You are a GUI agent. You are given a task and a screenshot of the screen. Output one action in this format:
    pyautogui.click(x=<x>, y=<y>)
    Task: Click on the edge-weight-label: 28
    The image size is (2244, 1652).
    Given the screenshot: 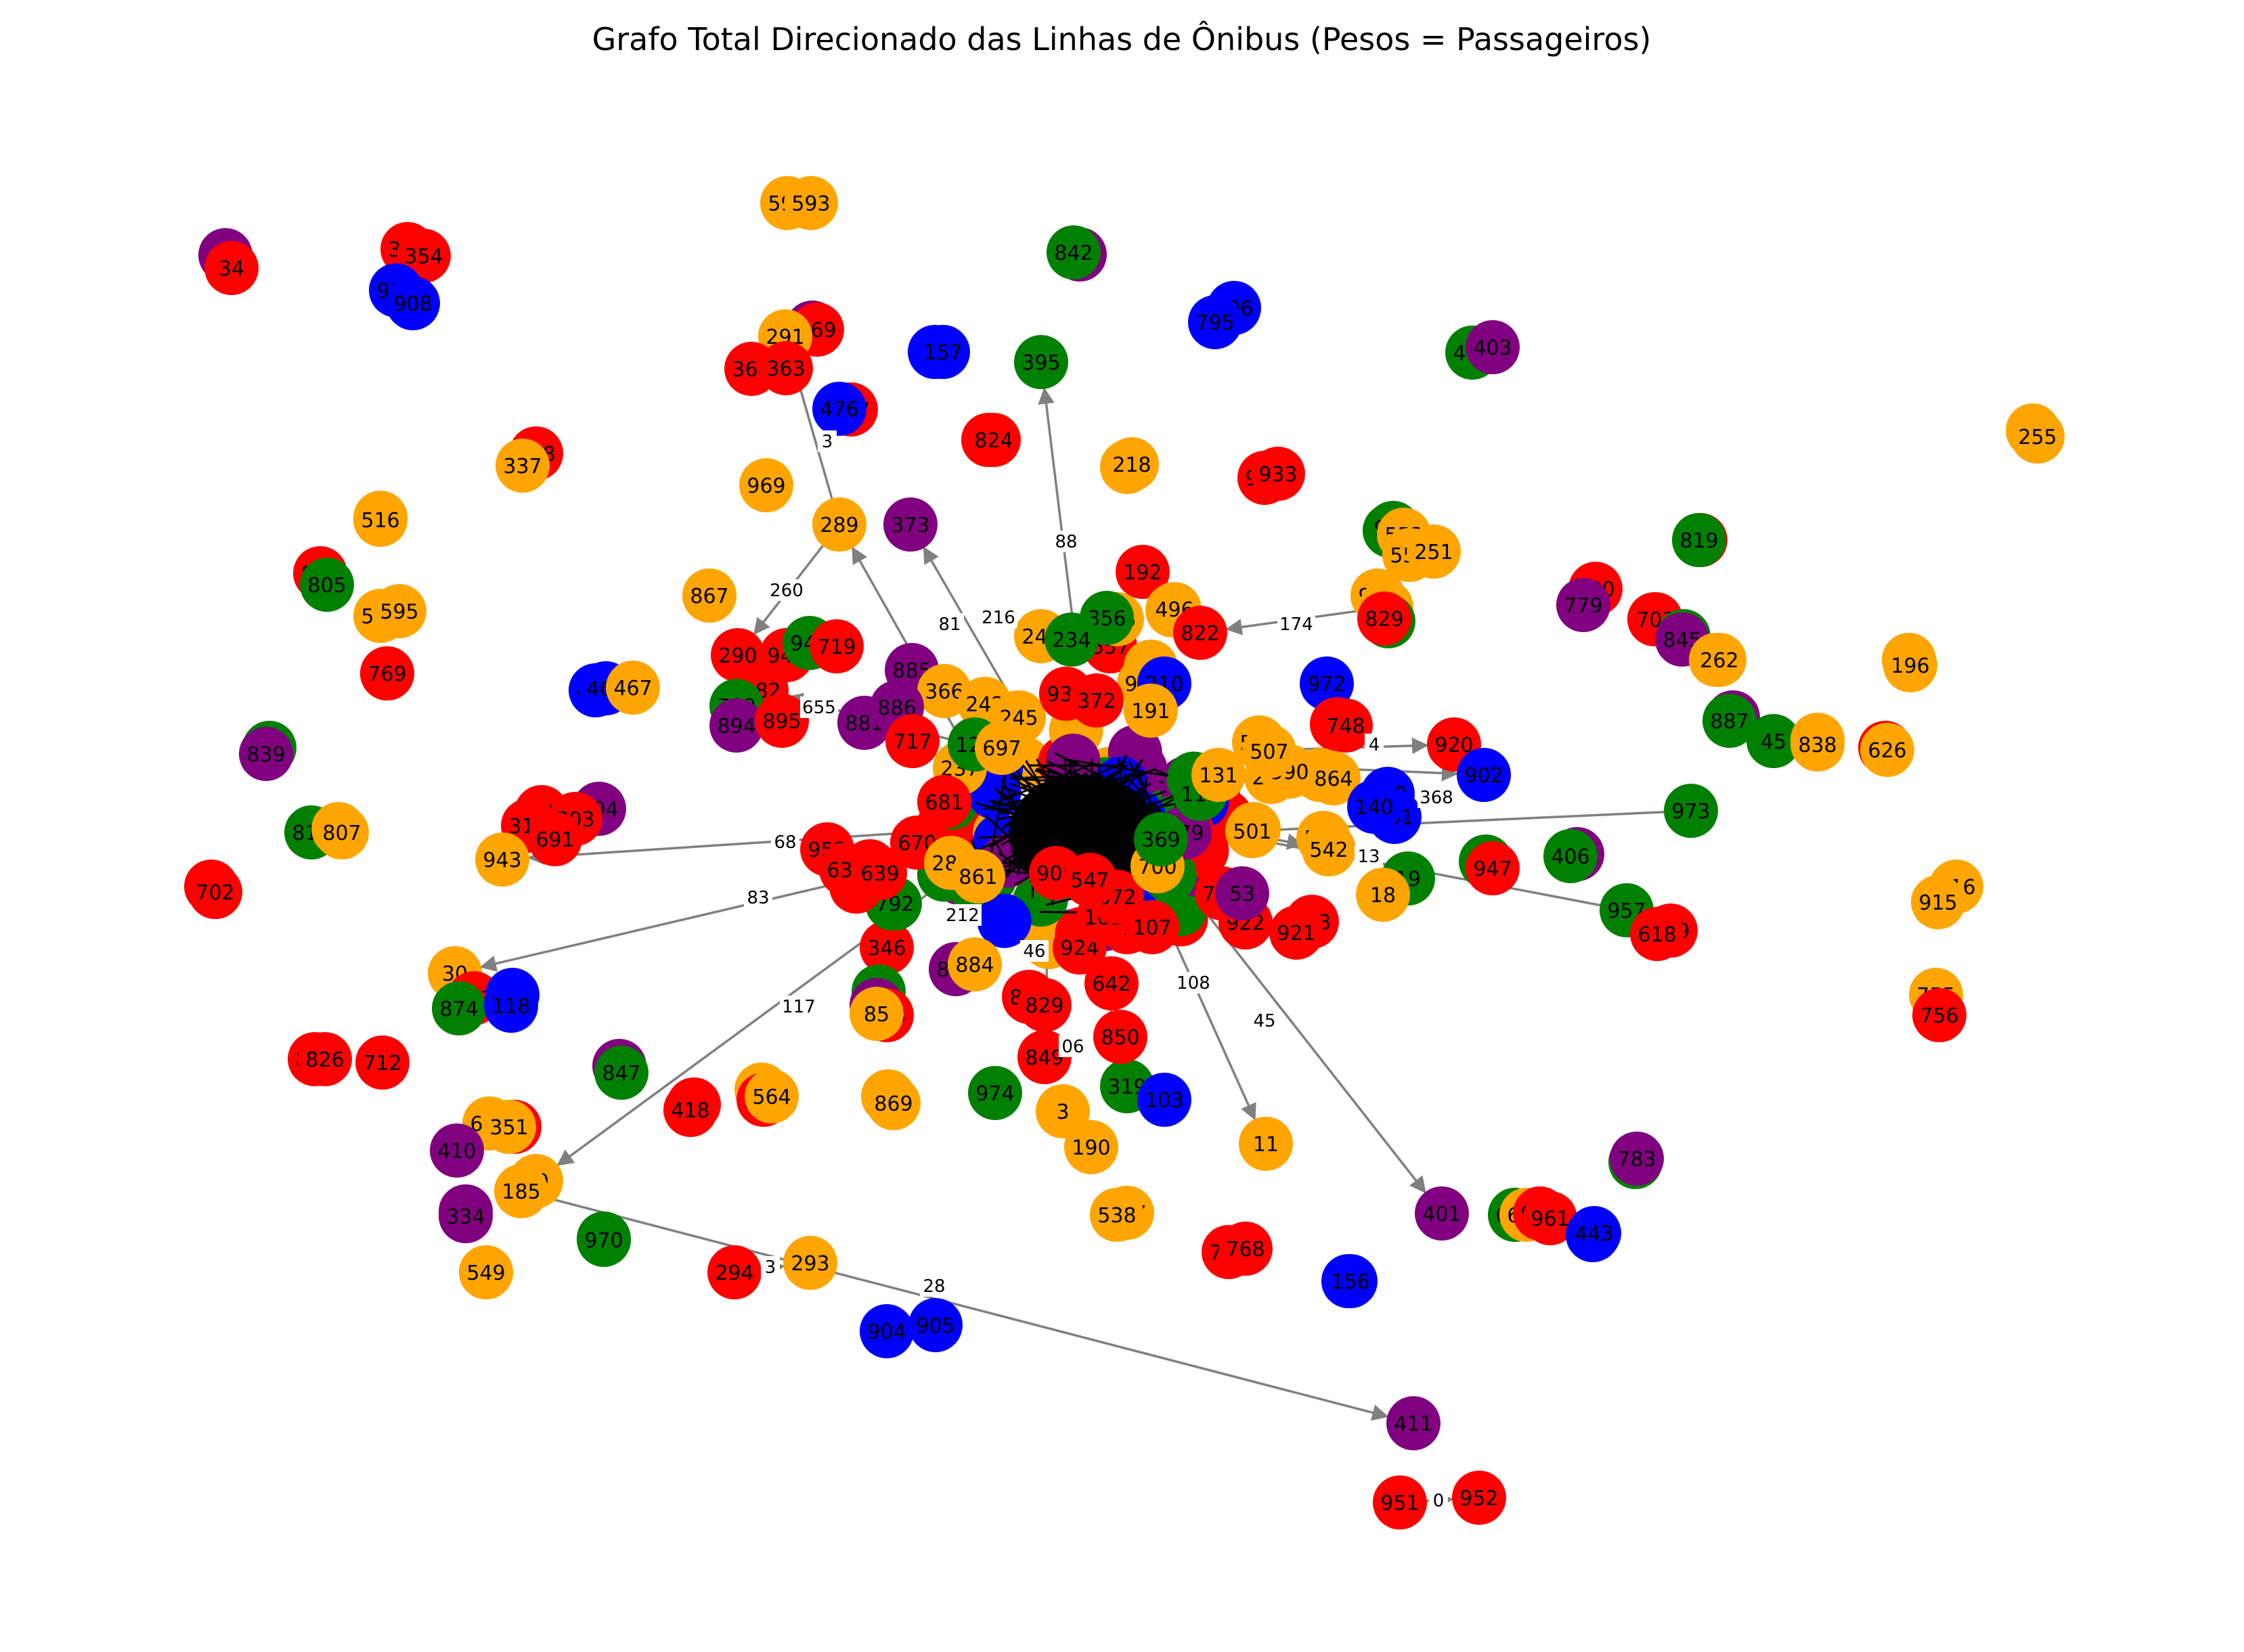 What is the action you would take?
    pyautogui.click(x=934, y=1286)
    